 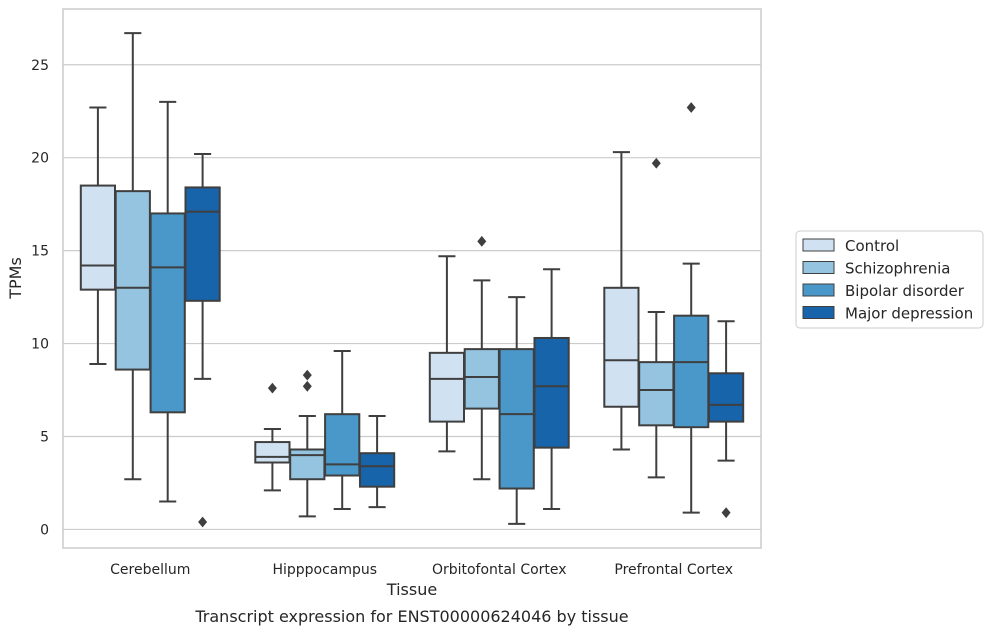 I want to click on x-tick-label: Cerebellum, so click(x=150, y=570).